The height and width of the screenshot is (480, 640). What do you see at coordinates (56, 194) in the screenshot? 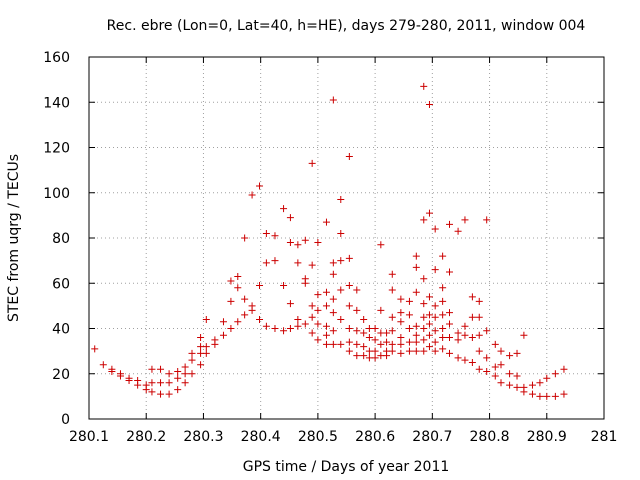
I see `y-tick-label: 100` at bounding box center [56, 194].